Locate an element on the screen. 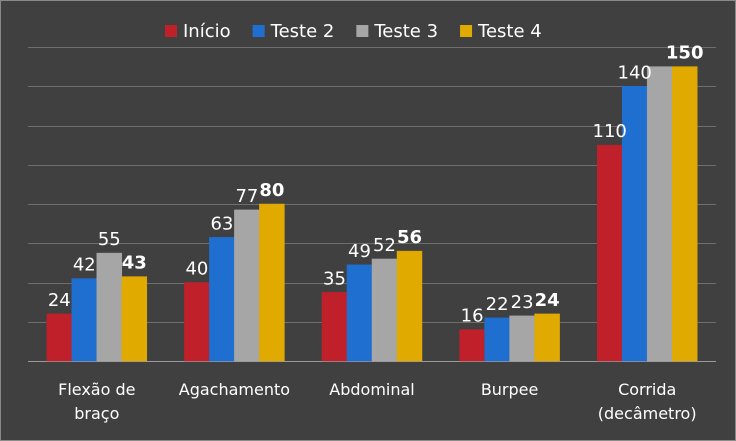 The image size is (736, 441). data-label: 23 is located at coordinates (522, 302).